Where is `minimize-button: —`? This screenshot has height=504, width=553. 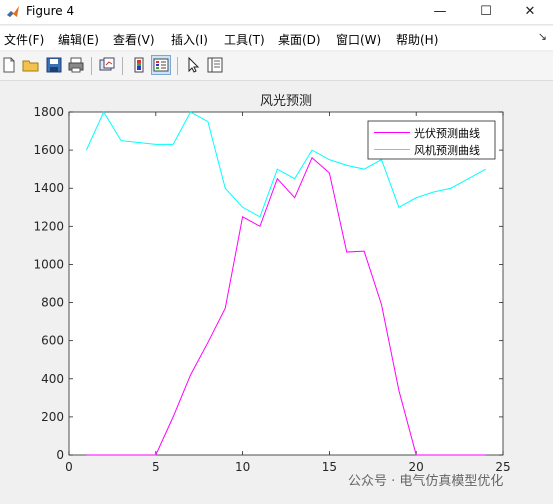
minimize-button: — is located at coordinates (440, 11).